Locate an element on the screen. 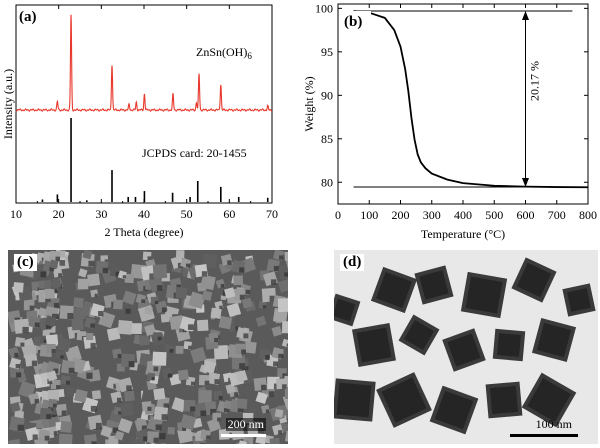 The image size is (600, 448). tem-panel-label: (d) is located at coordinates (352, 262).